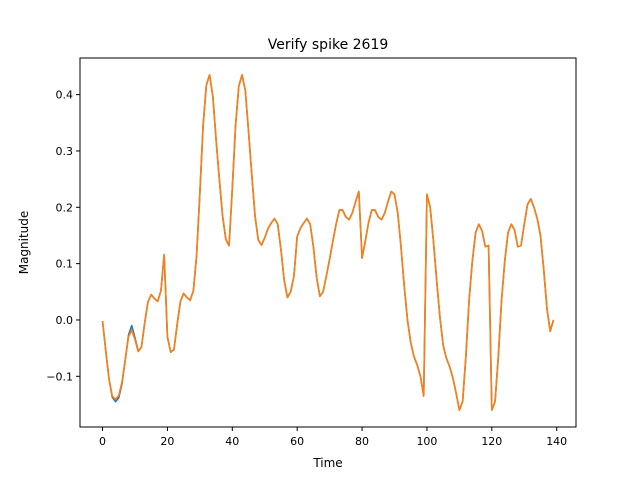 This screenshot has width=640, height=480. What do you see at coordinates (65, 95) in the screenshot?
I see `y-tick-label: 0.4` at bounding box center [65, 95].